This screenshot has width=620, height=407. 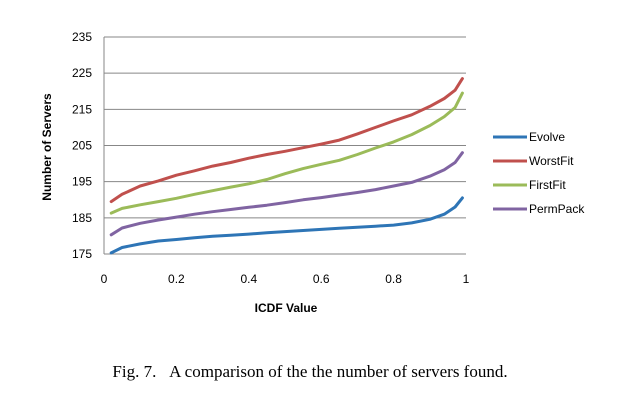 What do you see at coordinates (286, 308) in the screenshot?
I see `x-axis-title: ICDF Value` at bounding box center [286, 308].